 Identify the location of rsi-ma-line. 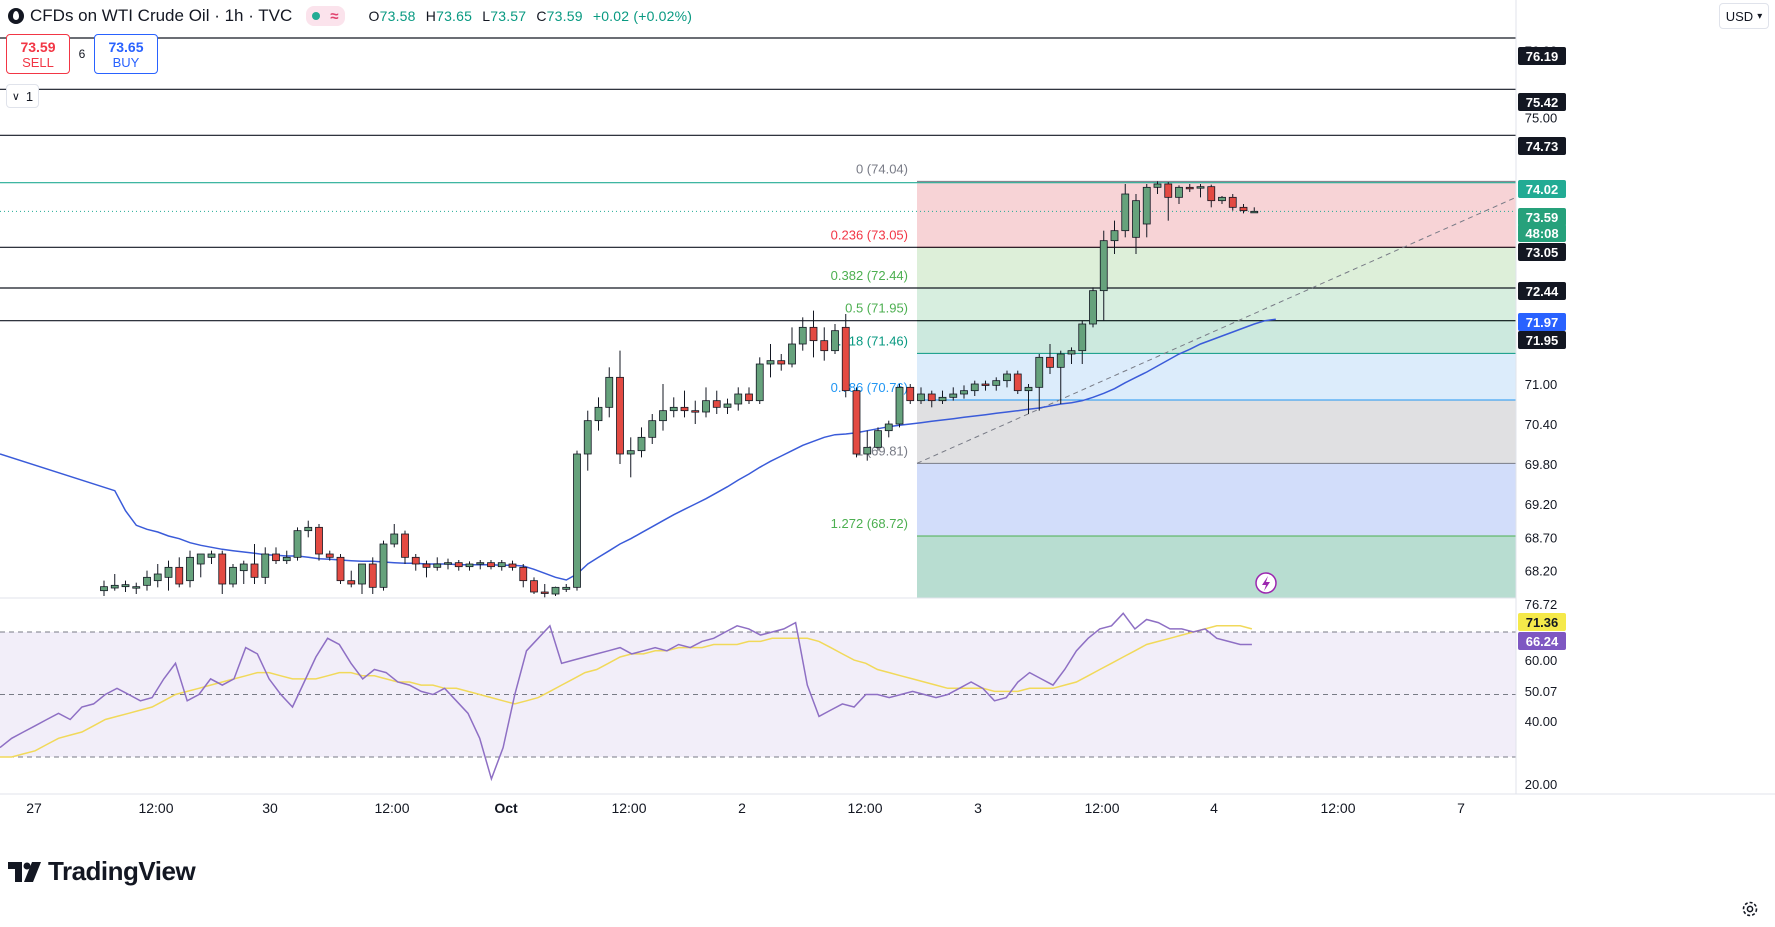
(626, 691).